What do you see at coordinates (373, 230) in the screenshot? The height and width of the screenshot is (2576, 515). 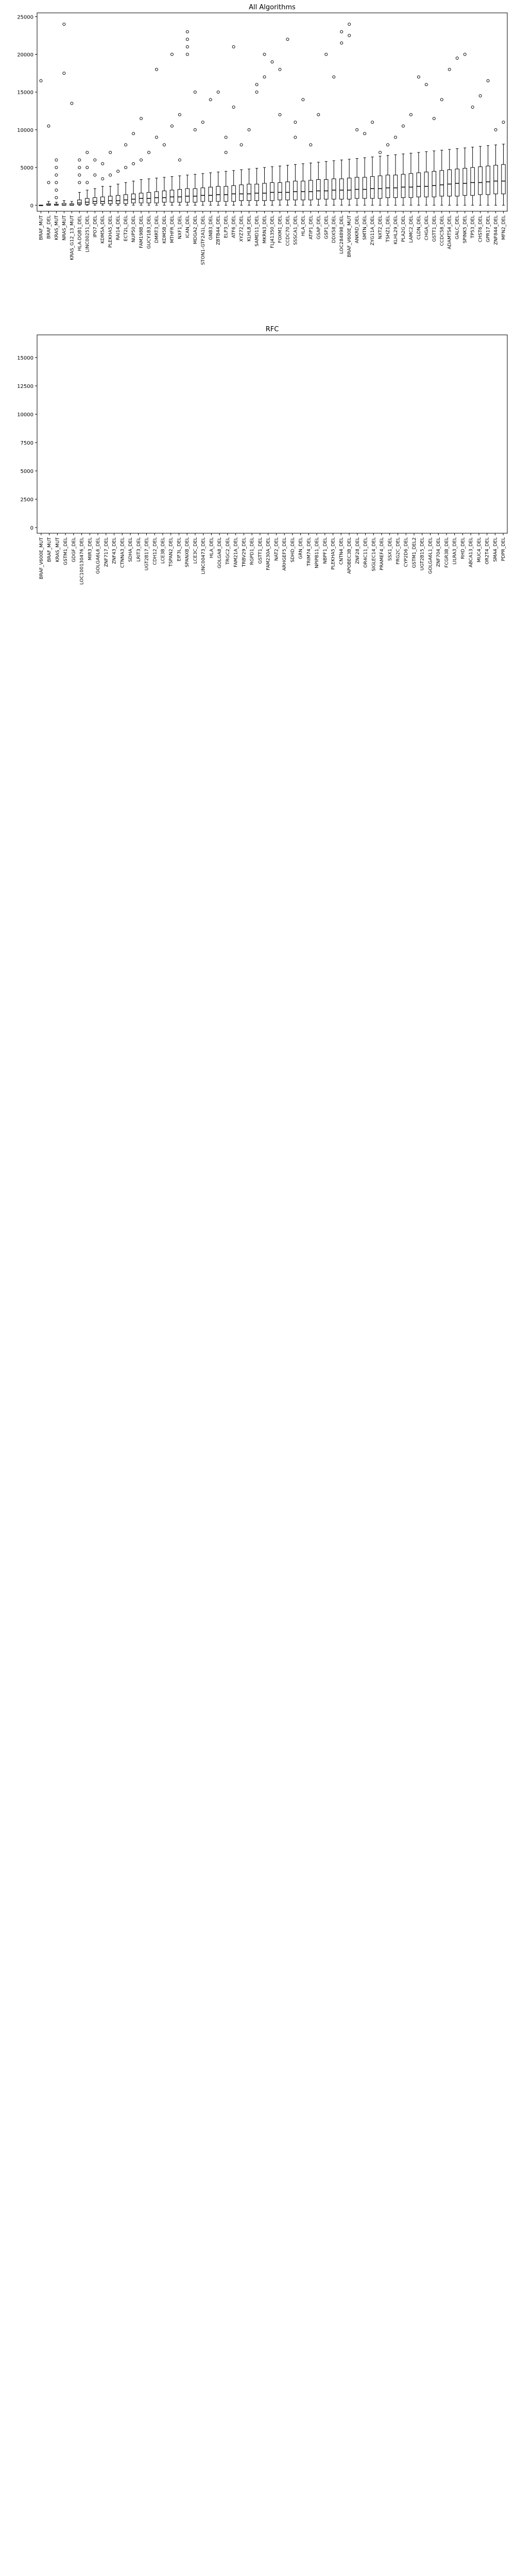 I see `x-tick-label: ZYG11A_DEL` at bounding box center [373, 230].